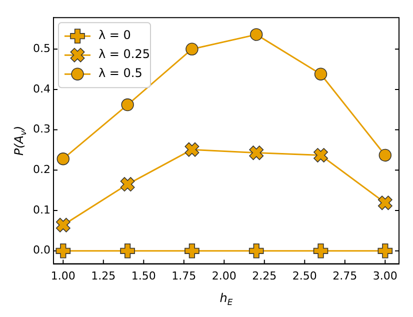  What do you see at coordinates (41, 209) in the screenshot?
I see `y-tick-label: 0.1` at bounding box center [41, 209].